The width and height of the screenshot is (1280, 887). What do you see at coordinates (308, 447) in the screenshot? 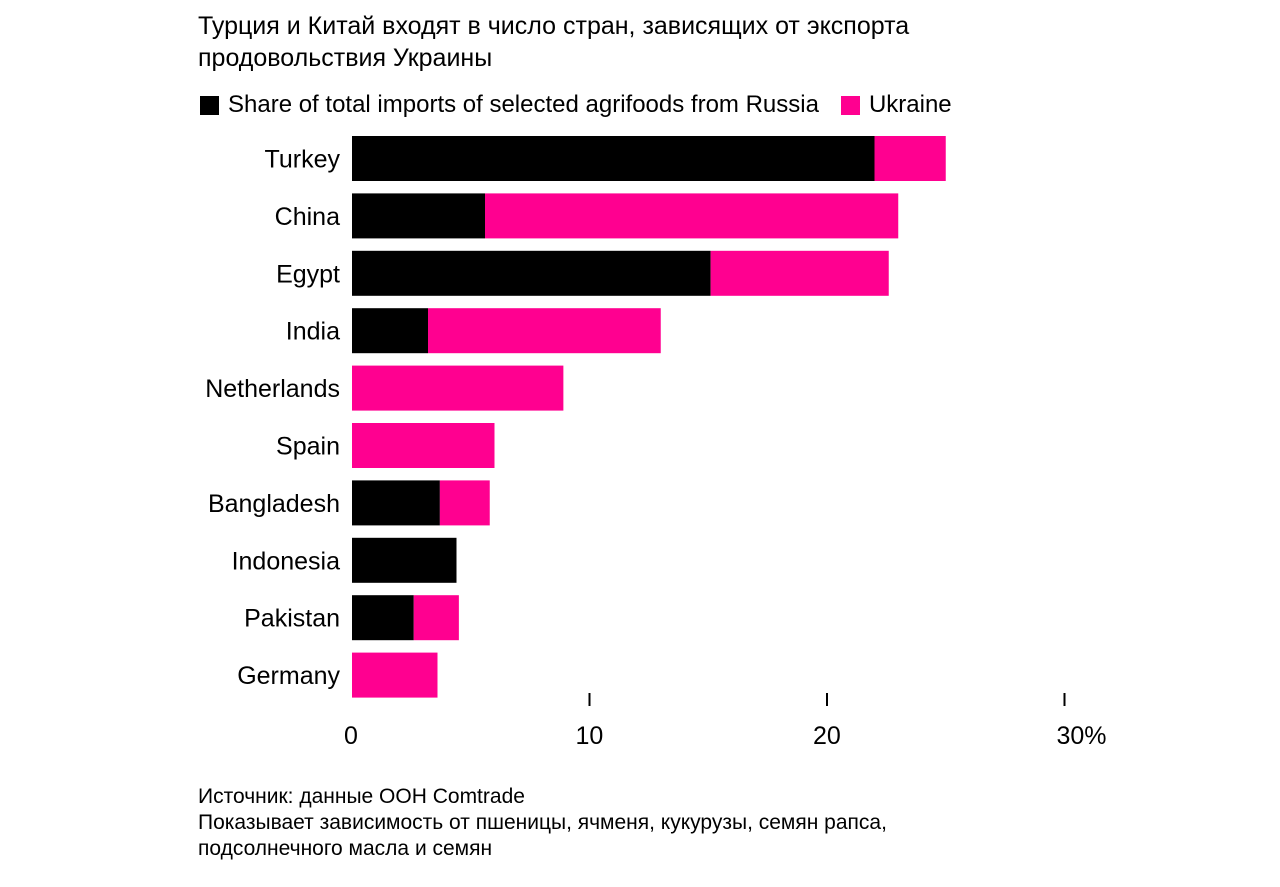
I see `category-label-spain: Spain` at bounding box center [308, 447].